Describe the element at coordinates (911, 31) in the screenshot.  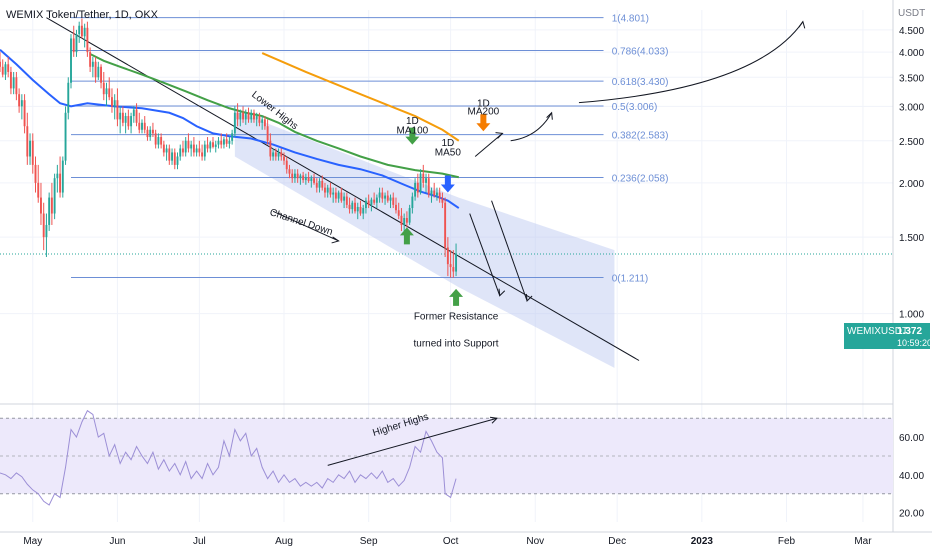
I see `price-tick-label: 4.500` at that location.